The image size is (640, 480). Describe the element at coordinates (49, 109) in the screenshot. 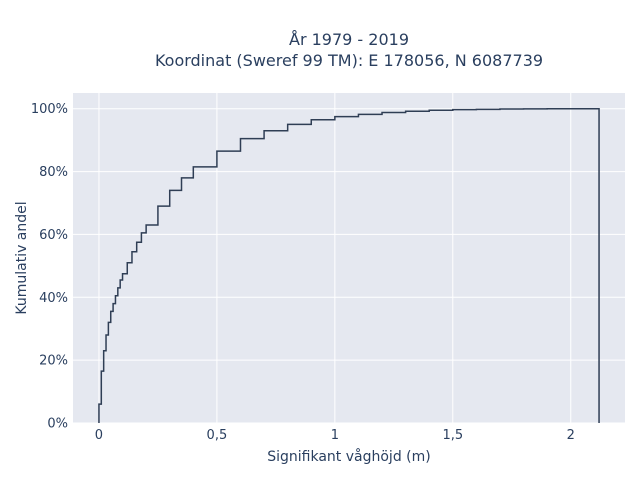

I see `y-tick-label: 100%` at that location.